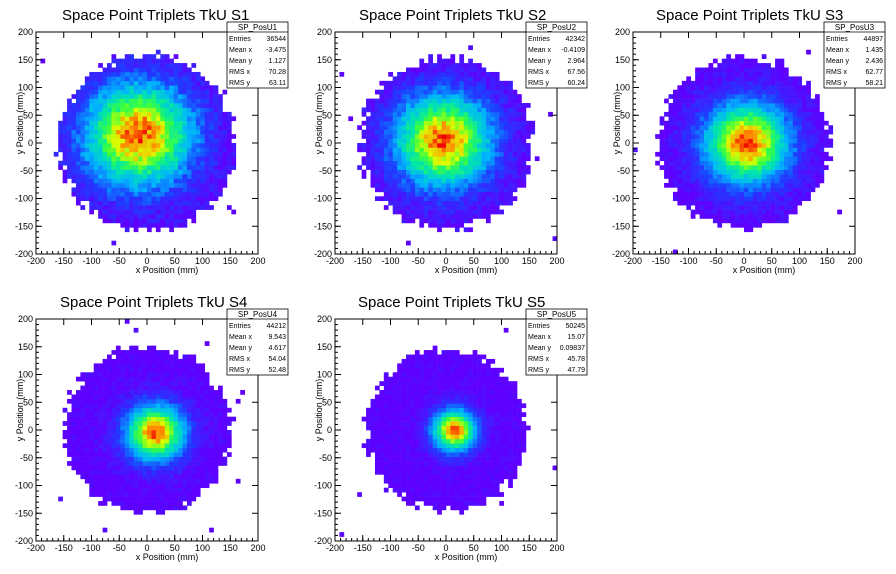 This screenshot has width=896, height=574. What do you see at coordinates (855, 27) in the screenshot?
I see `stats-name: SP_PosU3` at bounding box center [855, 27].